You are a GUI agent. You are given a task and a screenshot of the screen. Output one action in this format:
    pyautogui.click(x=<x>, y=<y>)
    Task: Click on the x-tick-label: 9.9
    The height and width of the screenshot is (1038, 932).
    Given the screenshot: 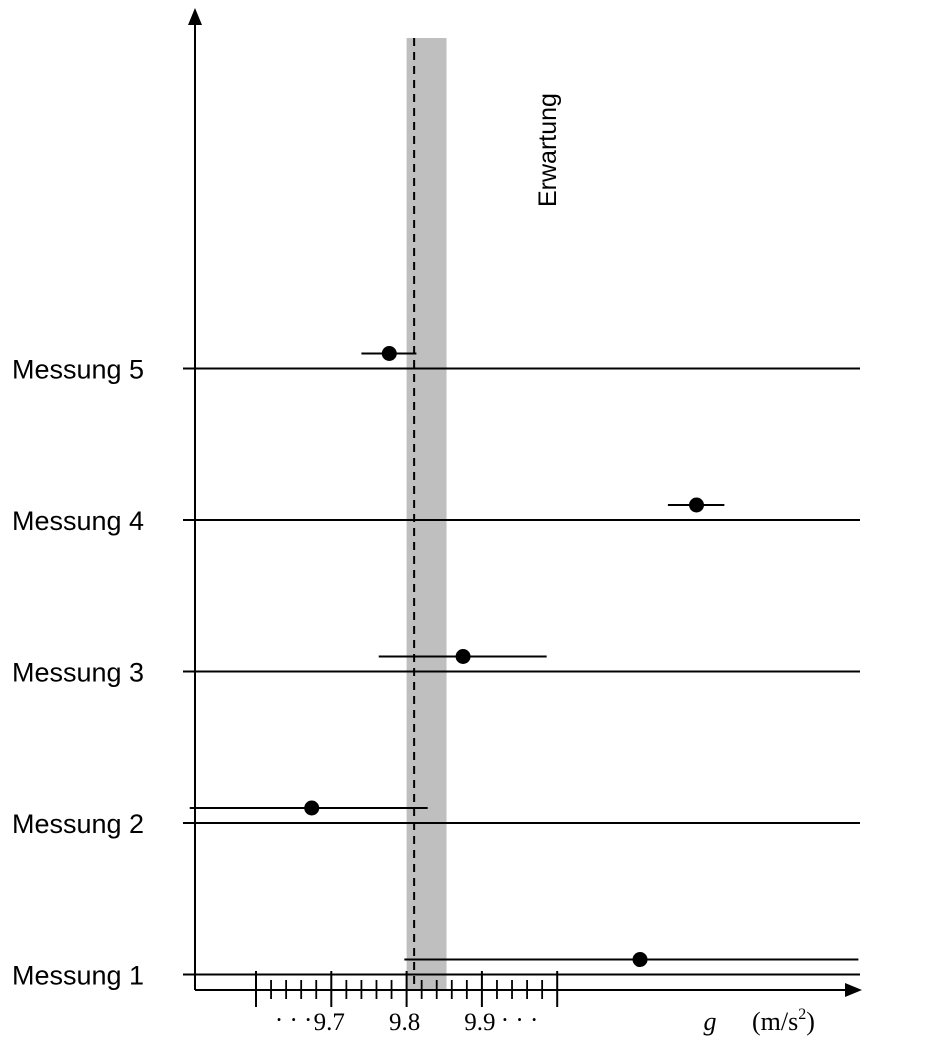 What is the action you would take?
    pyautogui.click(x=479, y=1022)
    